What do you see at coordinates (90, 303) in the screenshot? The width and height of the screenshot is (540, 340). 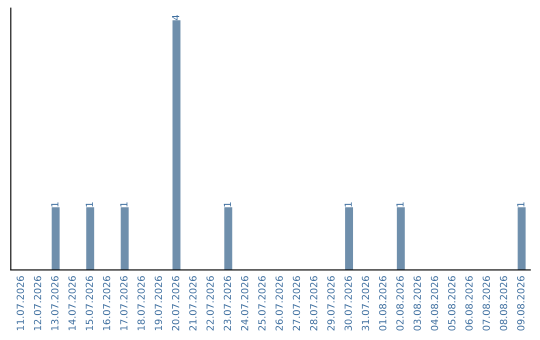 I see `x-tick-label: 15.07.2026` at bounding box center [90, 303].